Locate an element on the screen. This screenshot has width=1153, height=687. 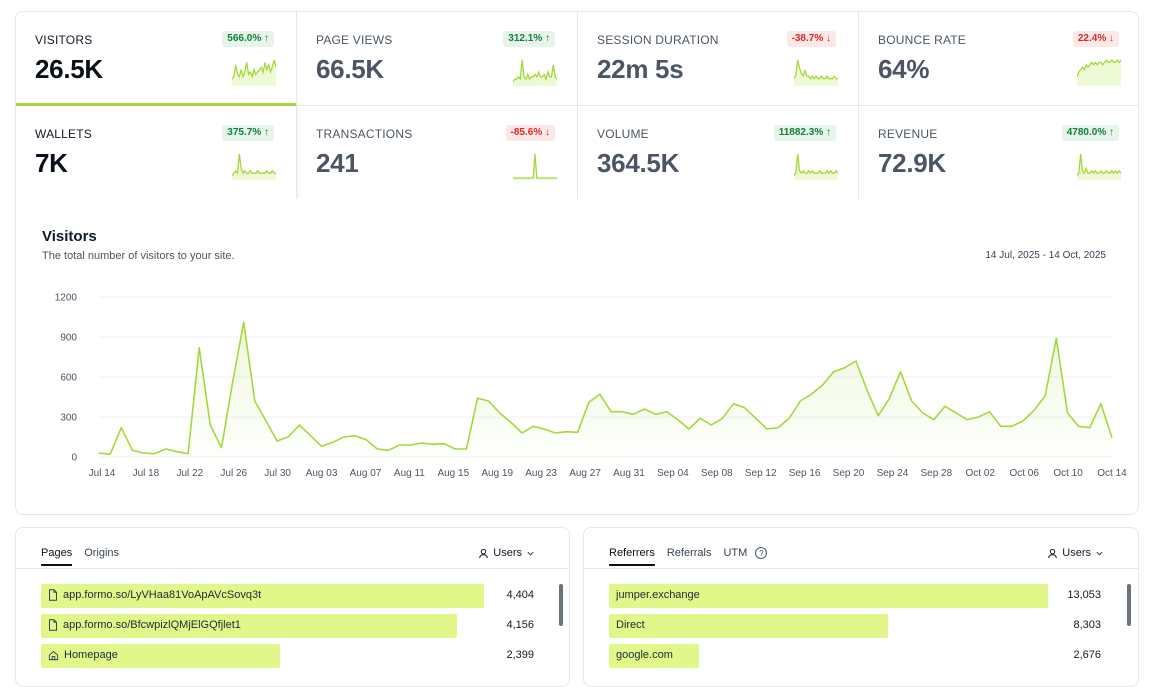
x-tick-label: Oct 06 is located at coordinates (1024, 473).